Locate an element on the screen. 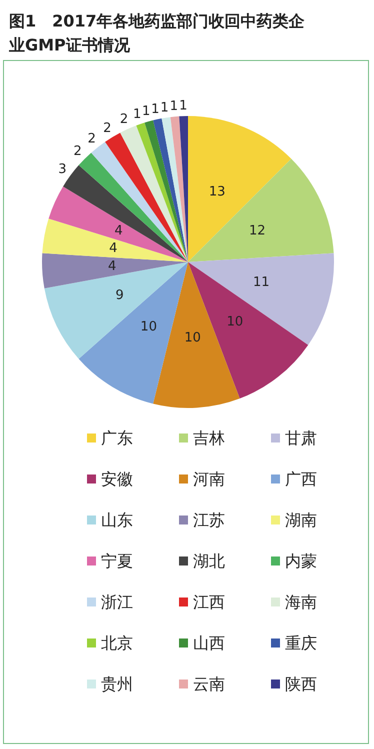 The width and height of the screenshot is (374, 749). legend-label: 安徽 is located at coordinates (117, 479).